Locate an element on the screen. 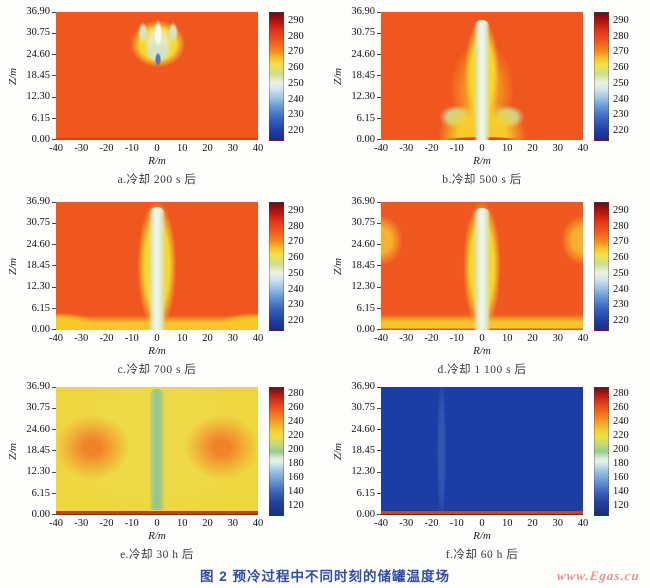  colorbar-tick-label: 140 is located at coordinates (296, 491).